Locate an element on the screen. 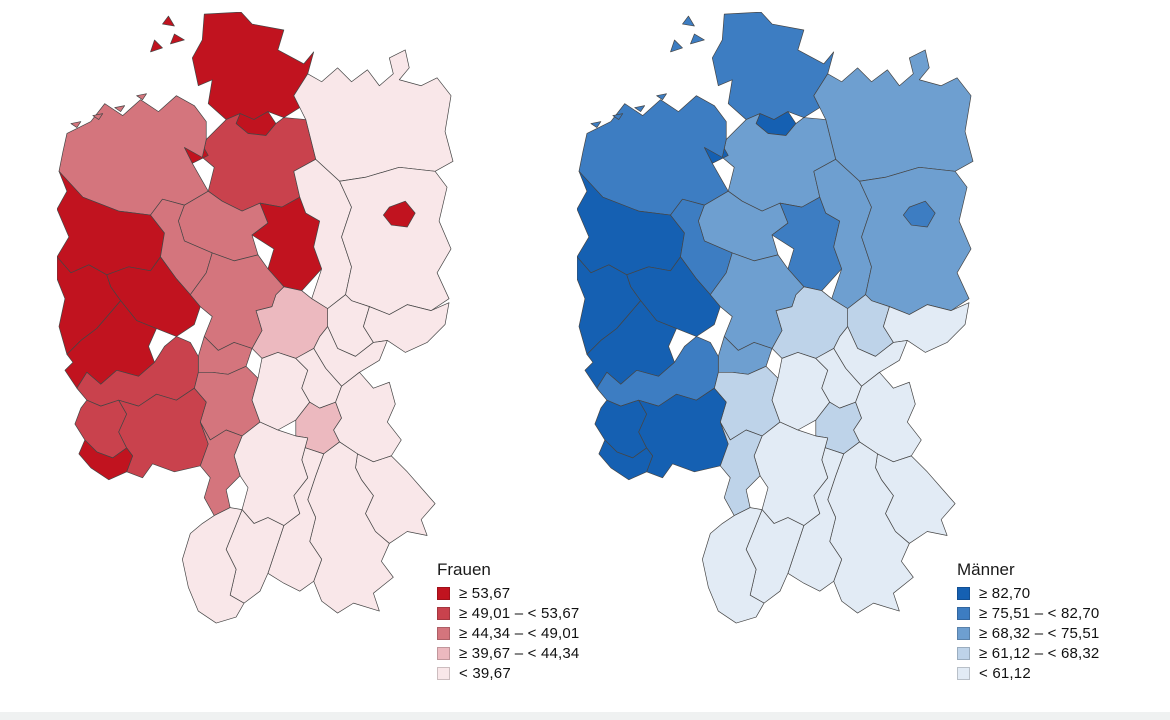 The width and height of the screenshot is (1170, 720). legend-row: ≥ 82,70 is located at coordinates (1057, 593).